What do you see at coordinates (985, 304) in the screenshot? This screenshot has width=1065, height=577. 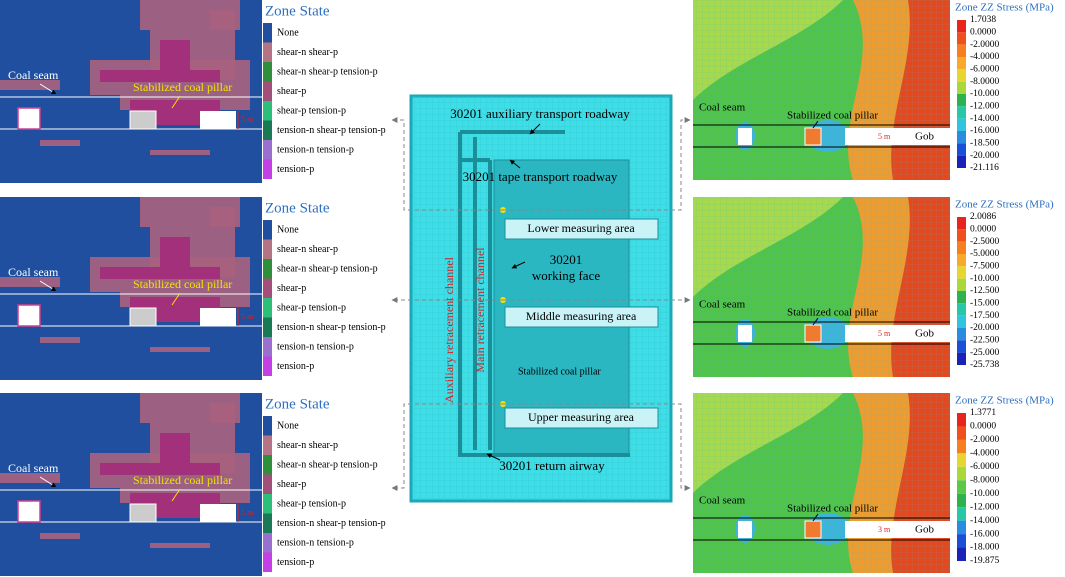 I see `colorbar-label: -15.000` at bounding box center [985, 304].